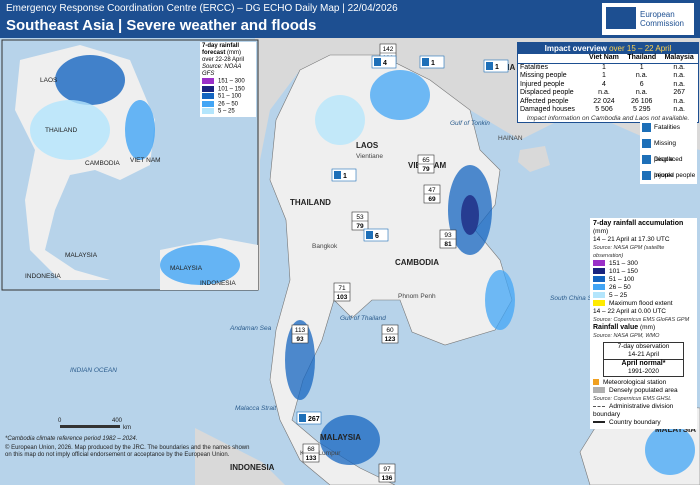 The width and height of the screenshot is (700, 485). What do you see at coordinates (616, 327) in the screenshot?
I see `legend-title: Rainfall value` at bounding box center [616, 327].